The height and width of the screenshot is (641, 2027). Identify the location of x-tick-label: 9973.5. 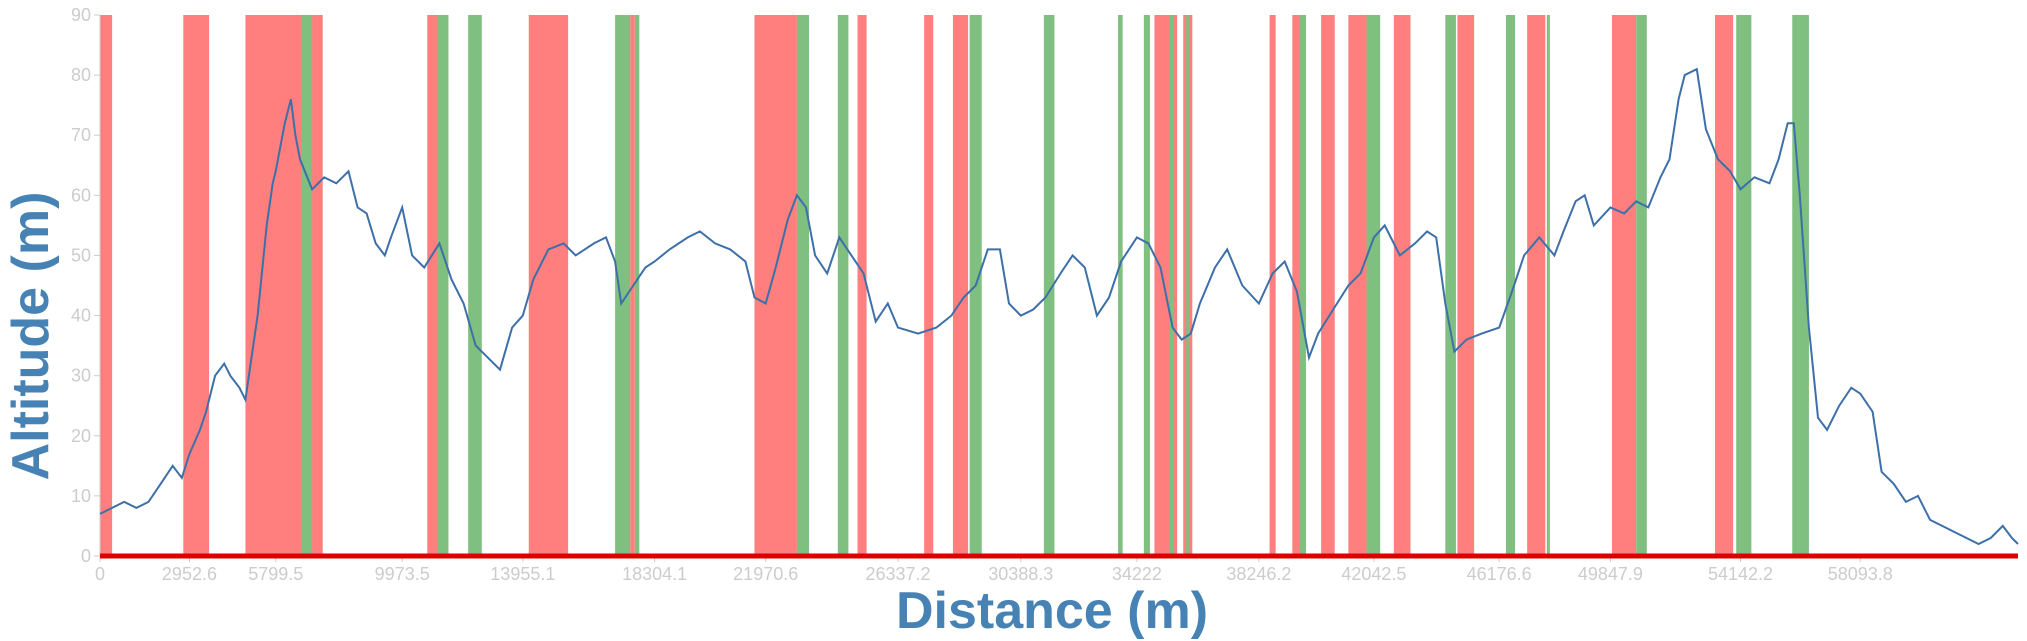
(402, 574).